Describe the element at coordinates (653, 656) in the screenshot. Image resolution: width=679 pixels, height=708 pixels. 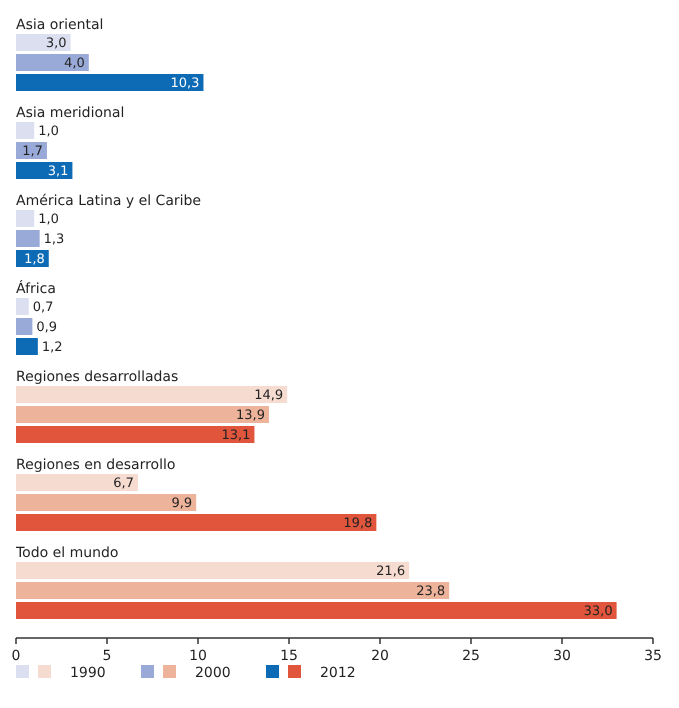
I see `x-tick-label: 35` at that location.